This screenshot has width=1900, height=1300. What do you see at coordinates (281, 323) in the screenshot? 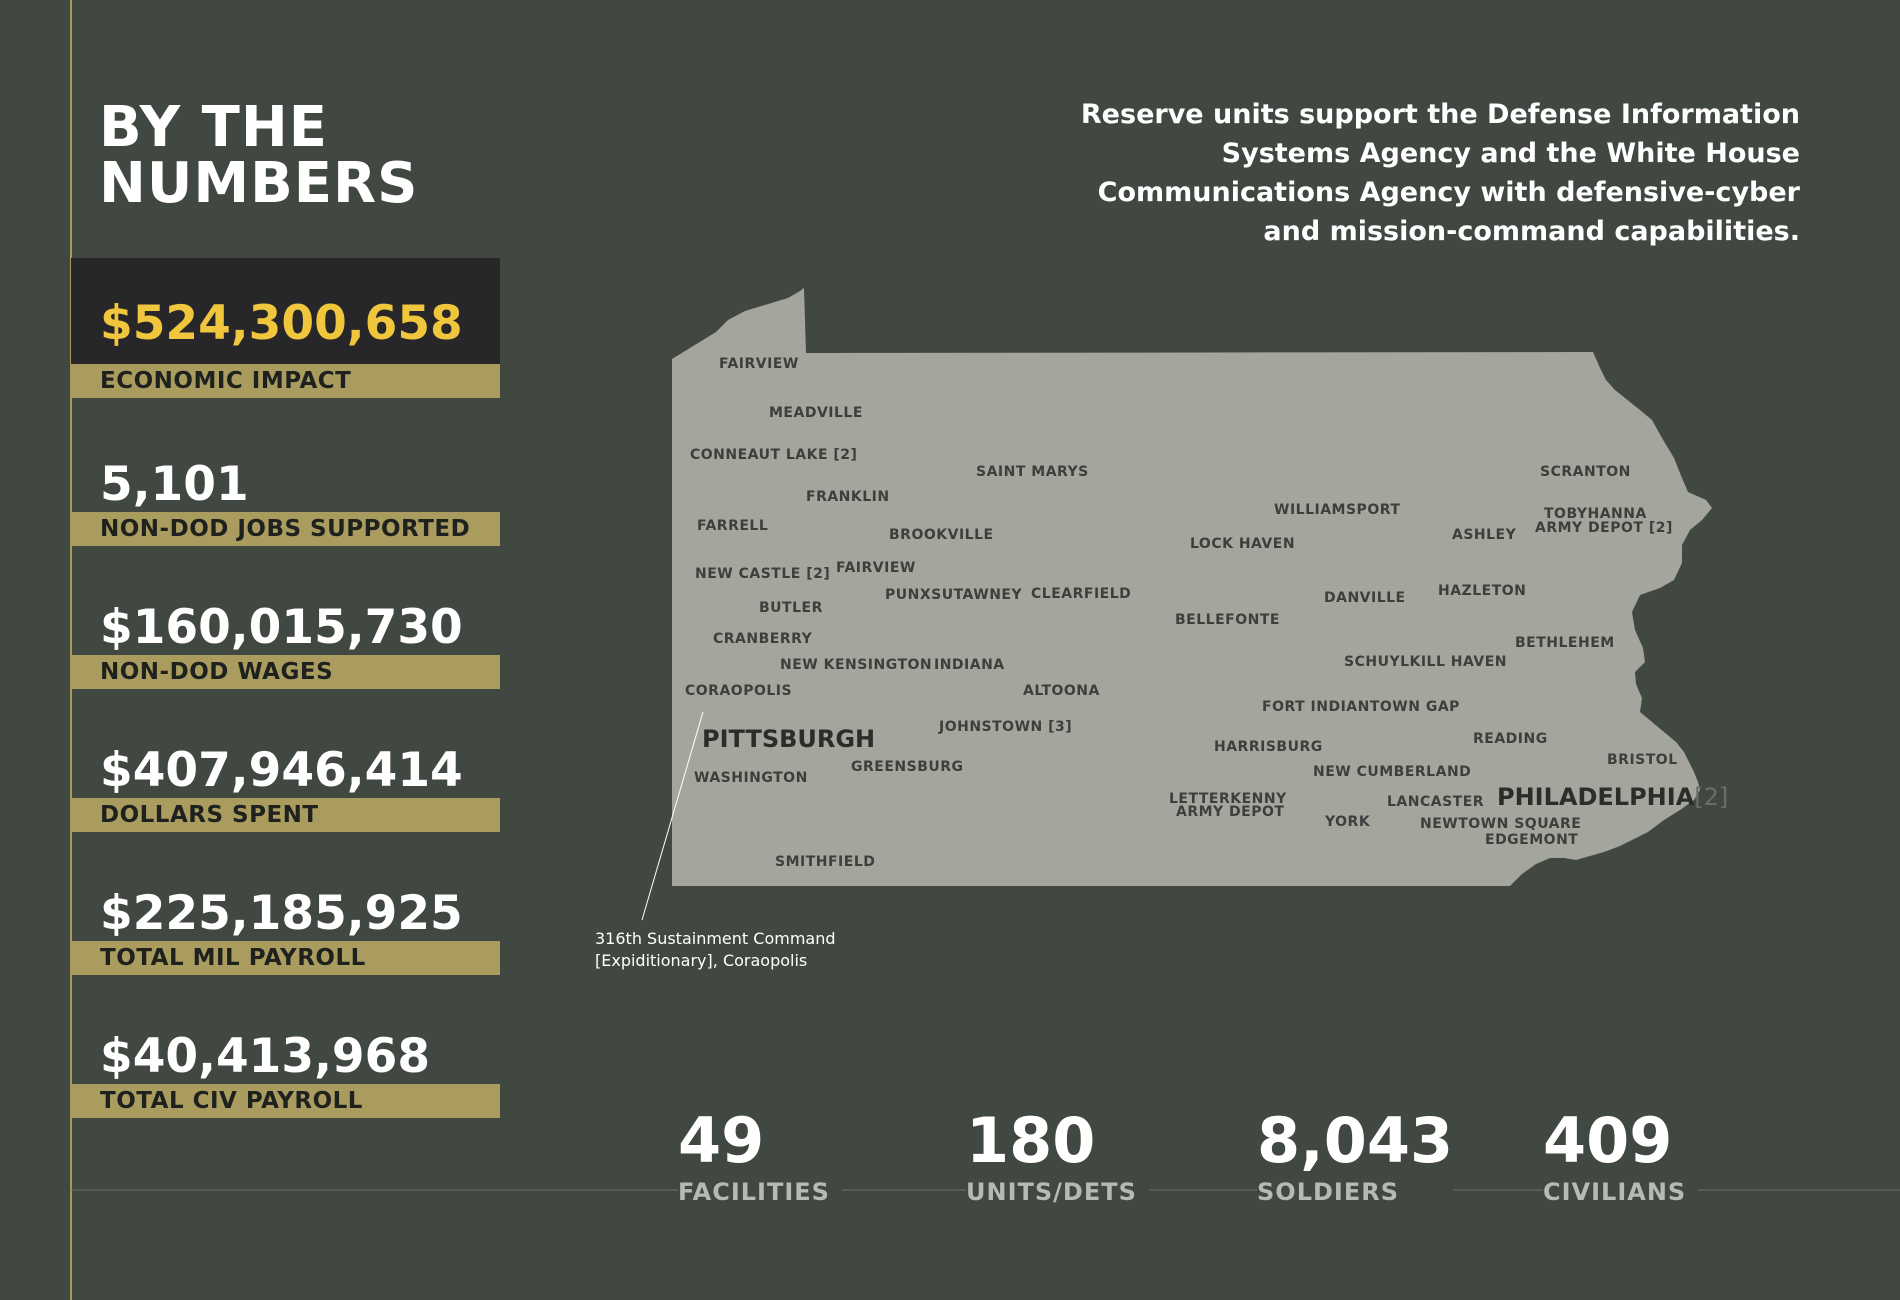
I see `stat-value: $524,300,658` at bounding box center [281, 323].